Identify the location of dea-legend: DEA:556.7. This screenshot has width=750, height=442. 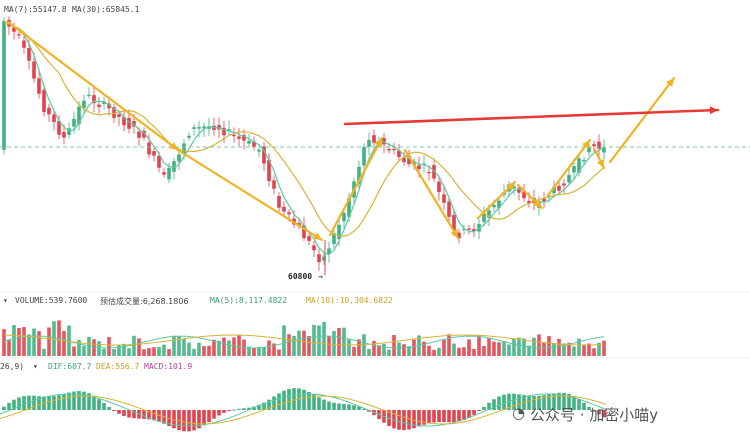
(118, 366).